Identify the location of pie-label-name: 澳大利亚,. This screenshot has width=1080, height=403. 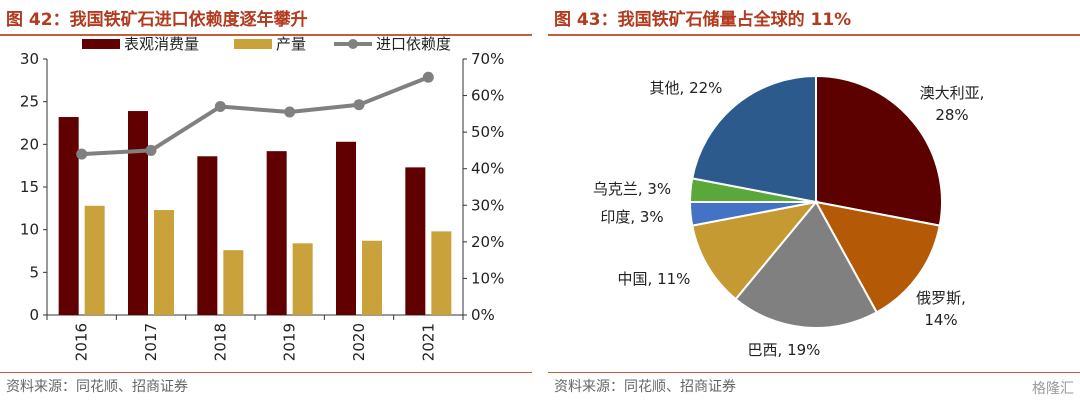
(952, 93).